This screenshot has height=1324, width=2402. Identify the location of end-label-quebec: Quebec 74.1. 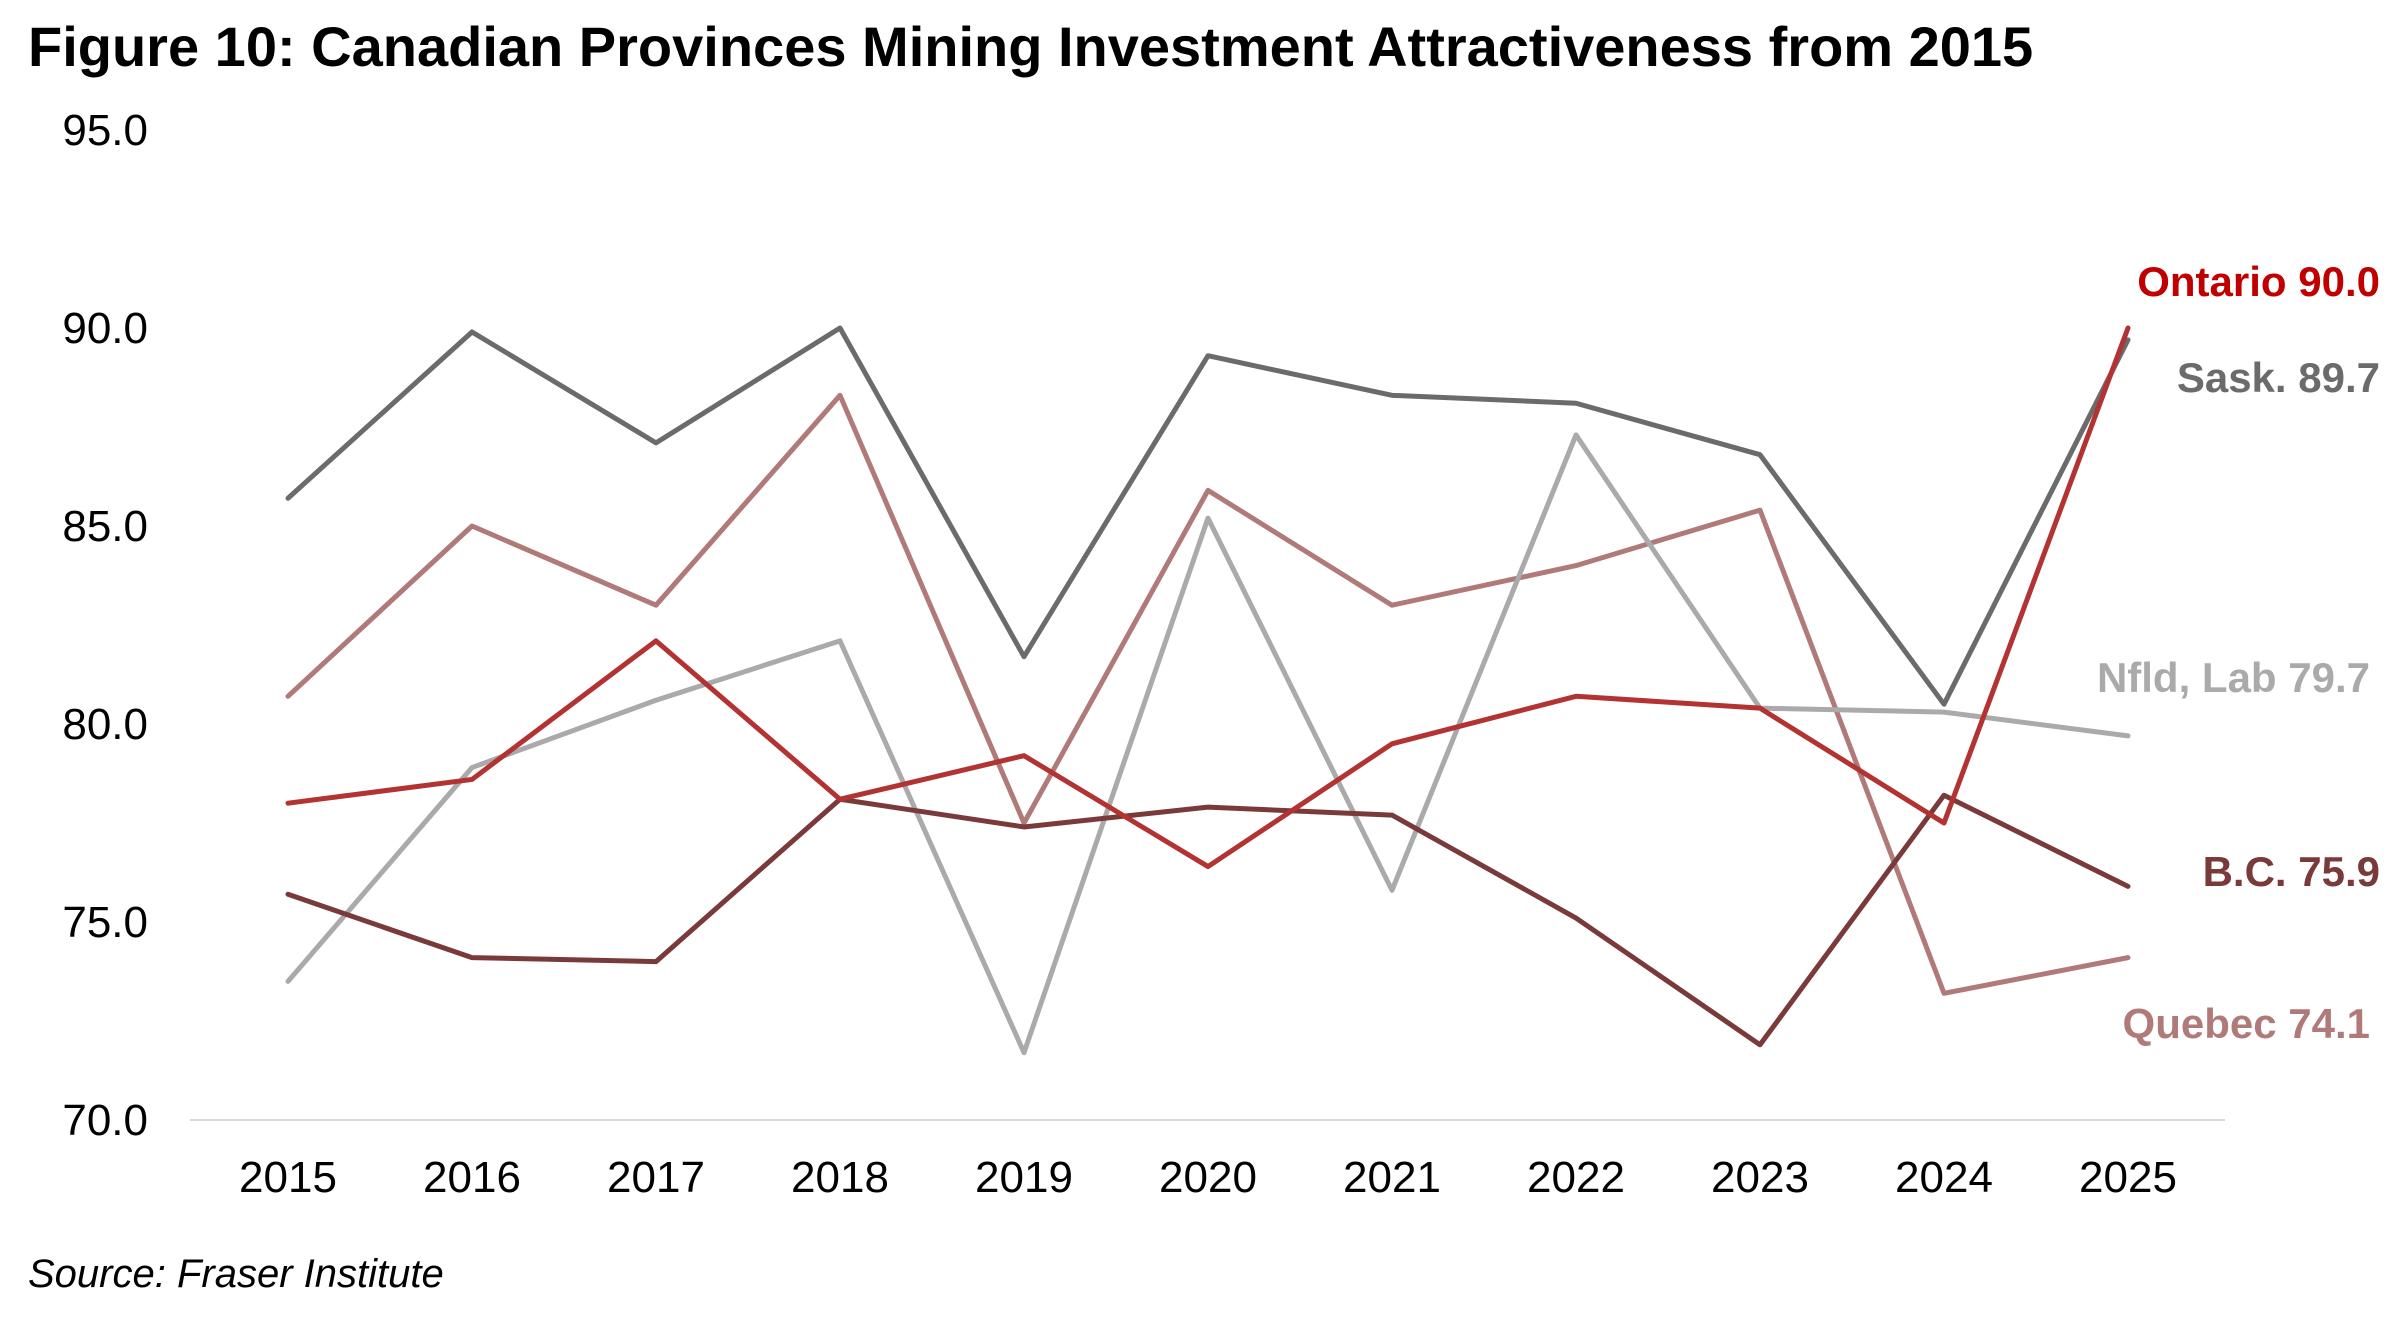
(2246, 1023).